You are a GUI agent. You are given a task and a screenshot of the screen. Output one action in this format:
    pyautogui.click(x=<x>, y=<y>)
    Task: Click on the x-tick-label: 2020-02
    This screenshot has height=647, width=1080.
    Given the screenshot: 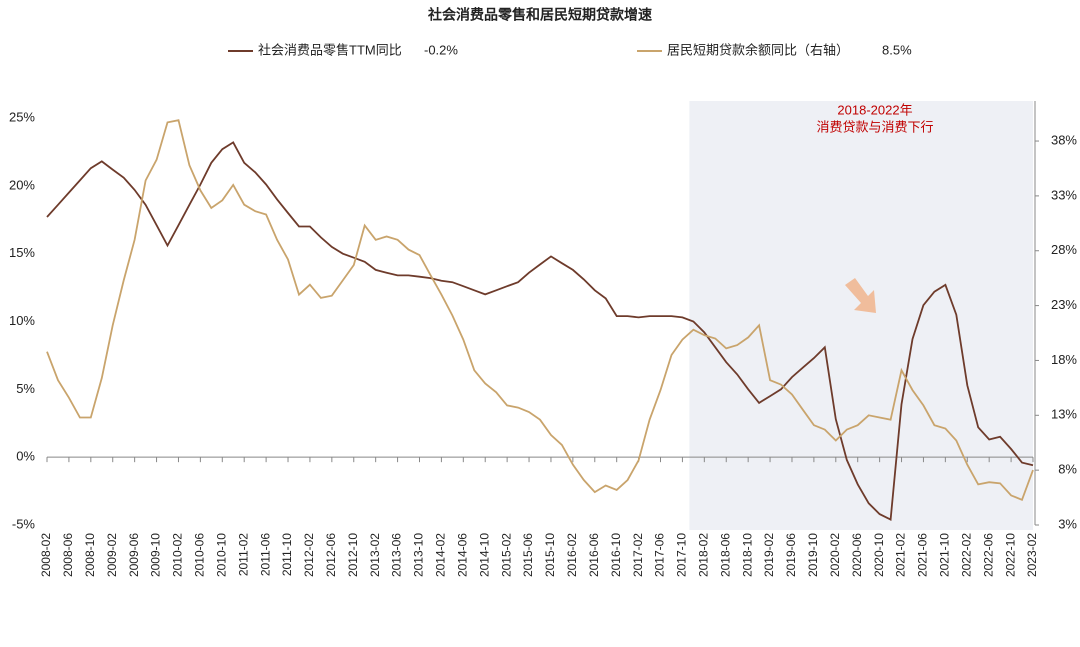 What is the action you would take?
    pyautogui.click(x=835, y=555)
    